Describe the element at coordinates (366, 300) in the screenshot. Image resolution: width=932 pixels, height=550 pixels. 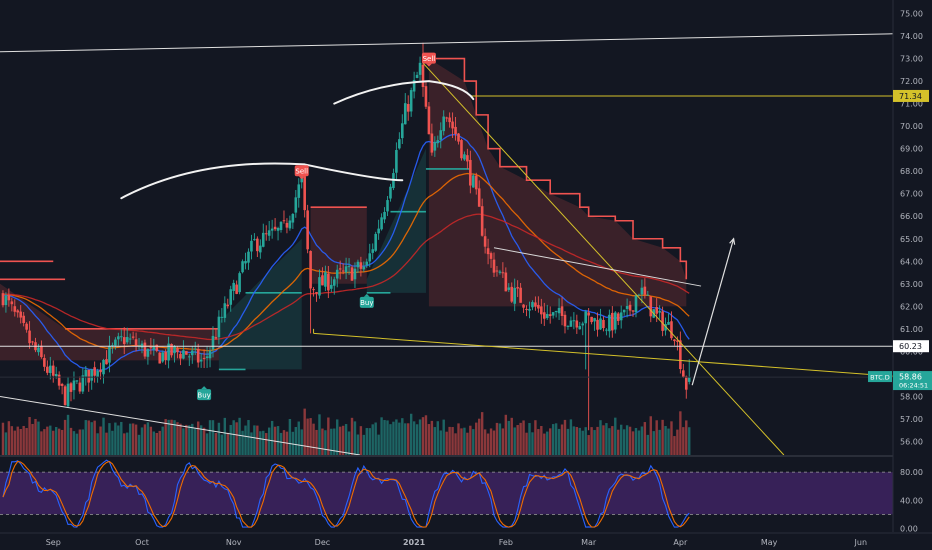
I see `signal-buy-2: Buy` at that location.